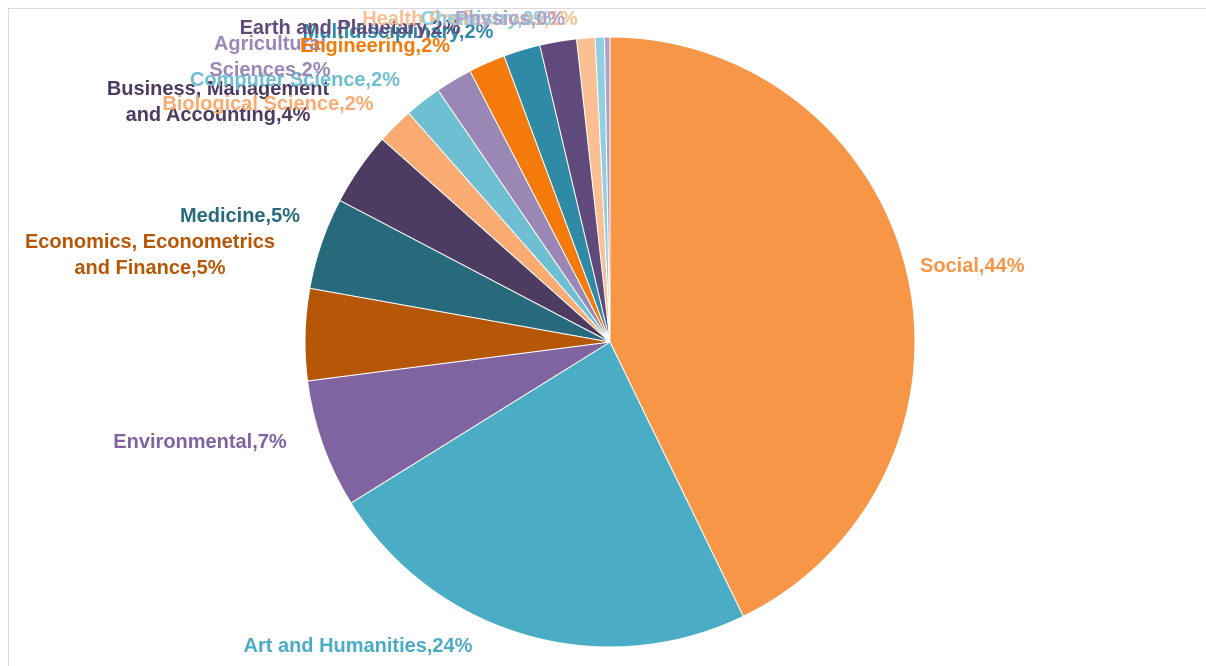 The width and height of the screenshot is (1206, 666). I want to click on slice-label-business-management-and-accounting: Business, Management and Accounting,4%, so click(218, 102).